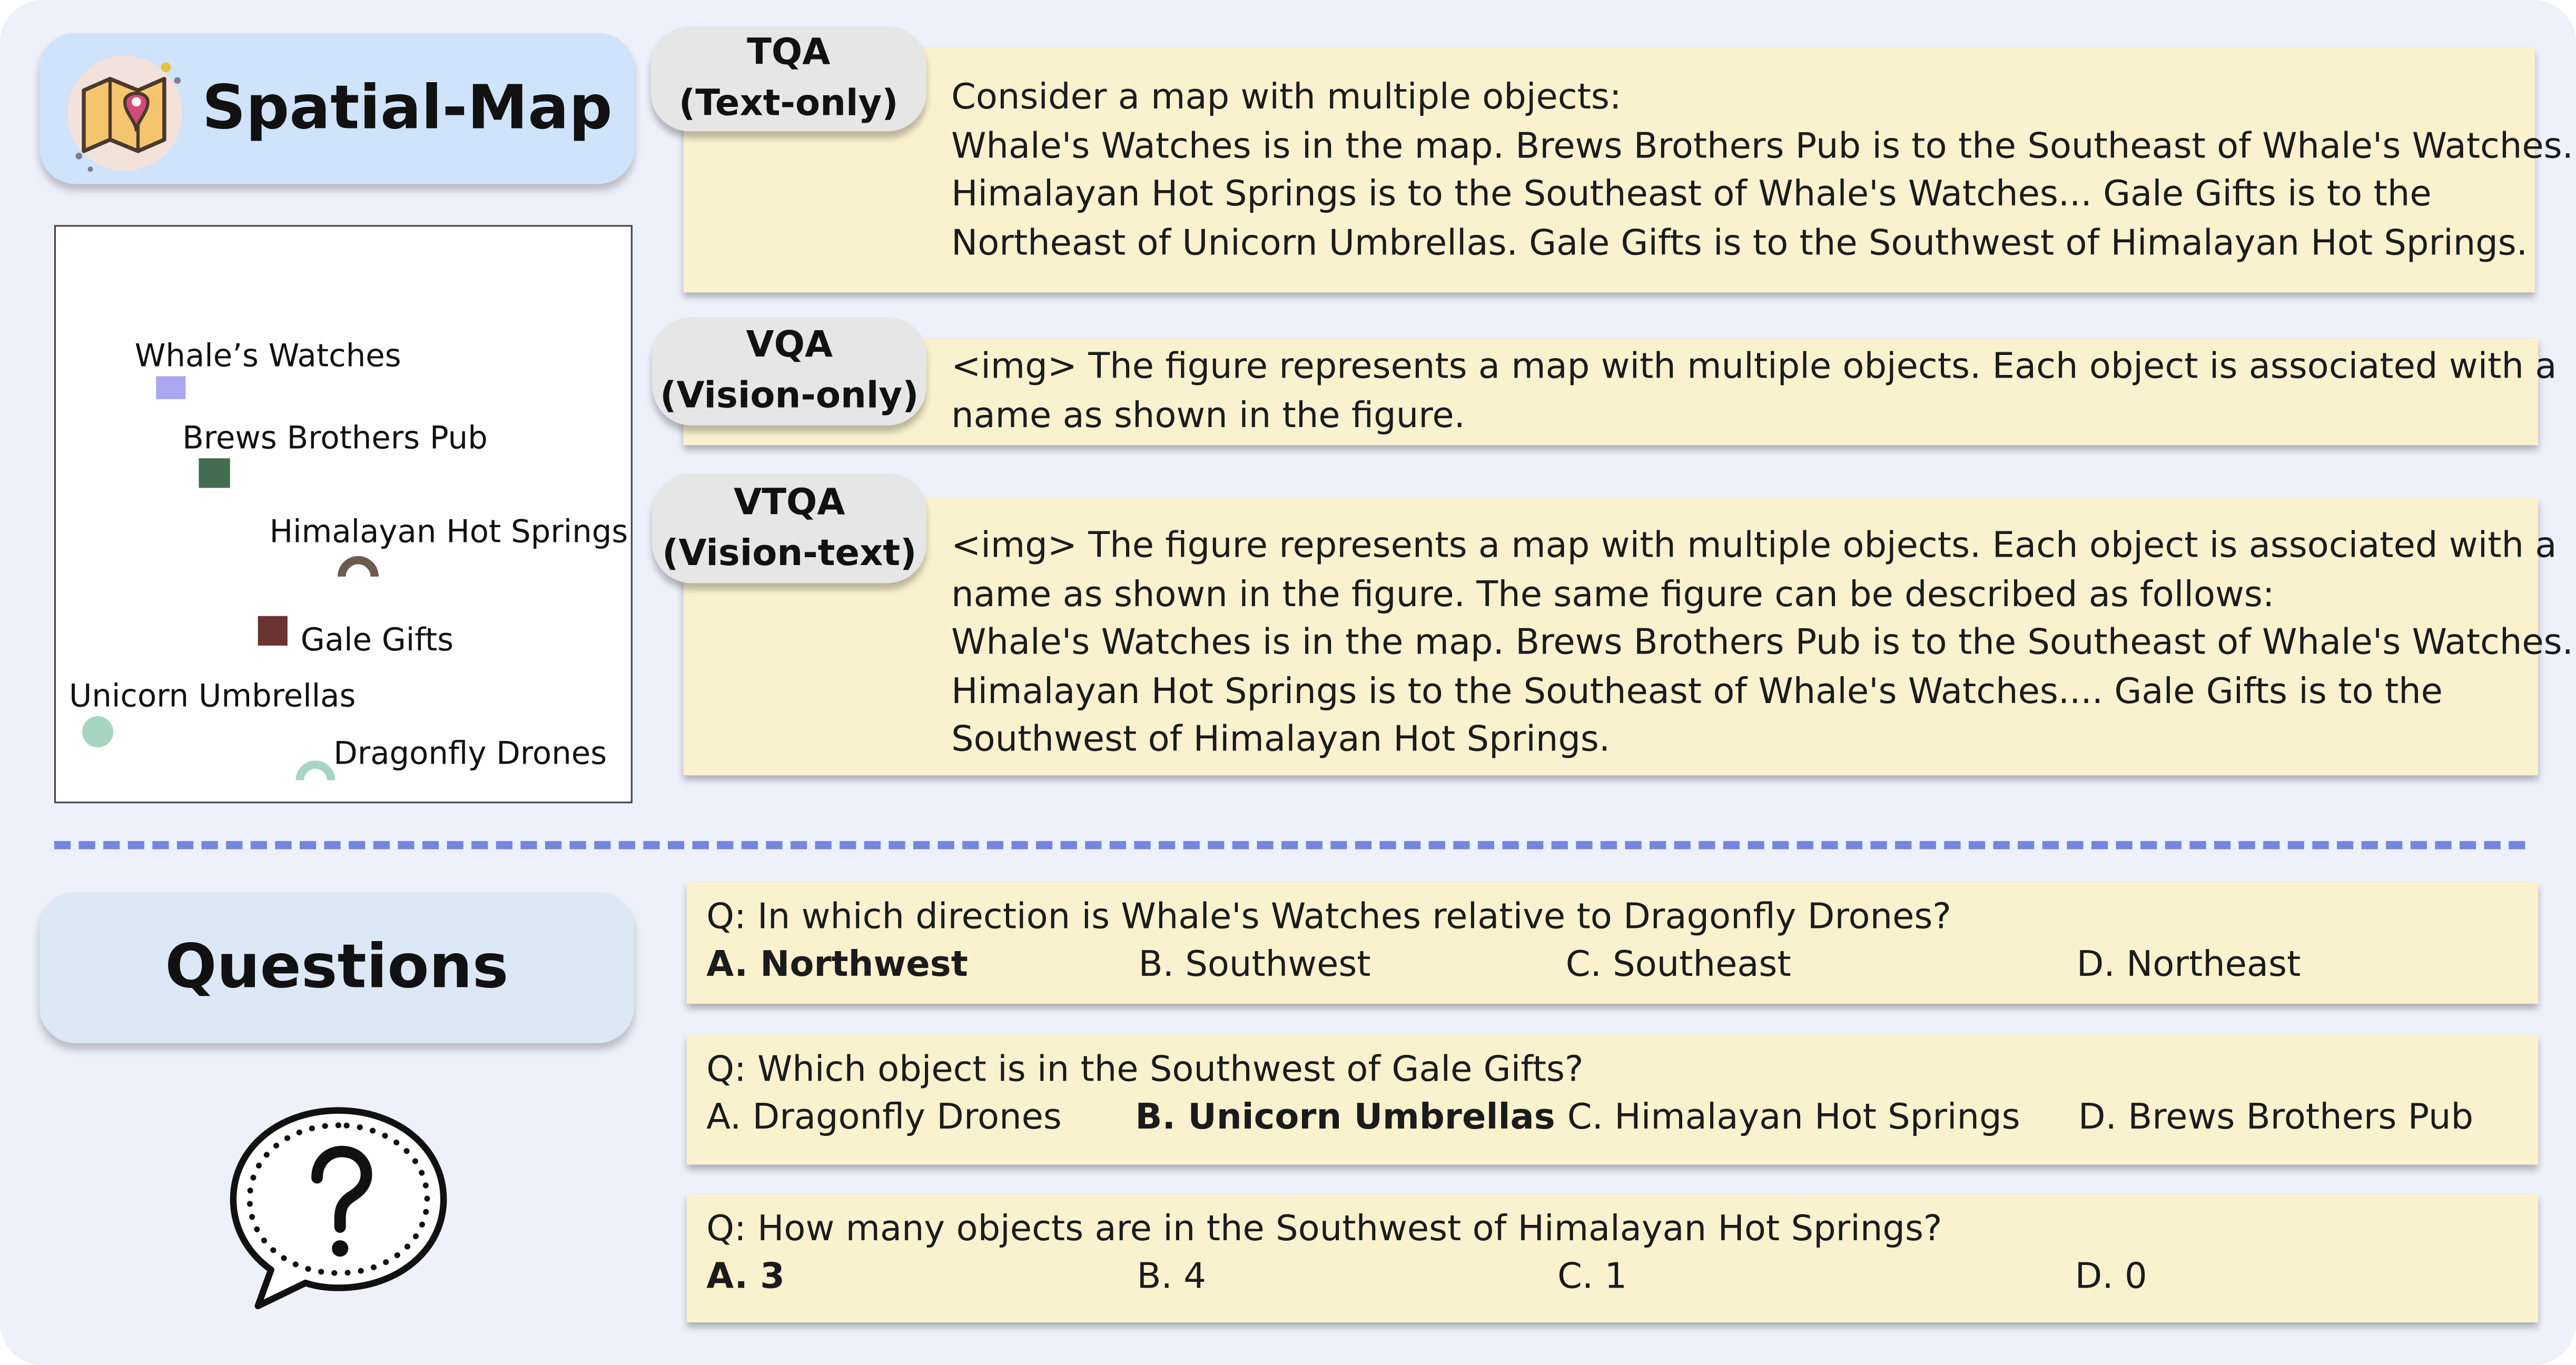  I want to click on marker-brews-brothers-pub, so click(214, 473).